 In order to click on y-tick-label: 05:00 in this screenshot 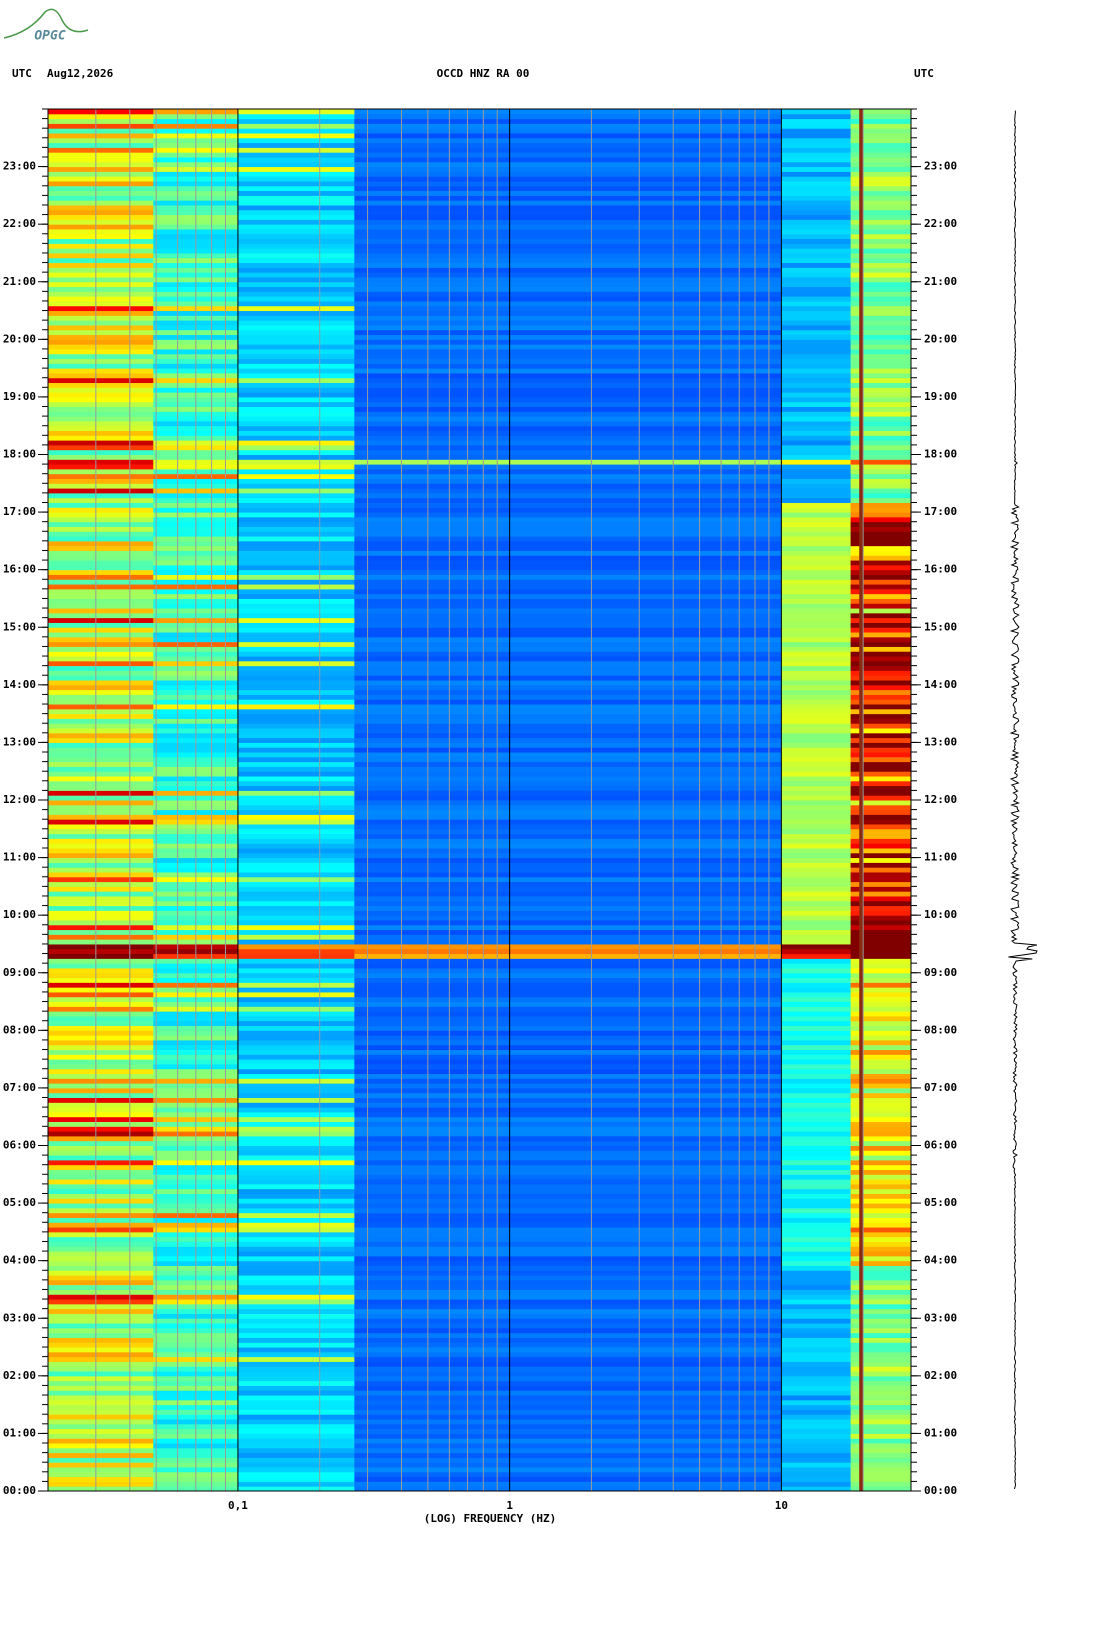, I will do `click(19, 1202)`.